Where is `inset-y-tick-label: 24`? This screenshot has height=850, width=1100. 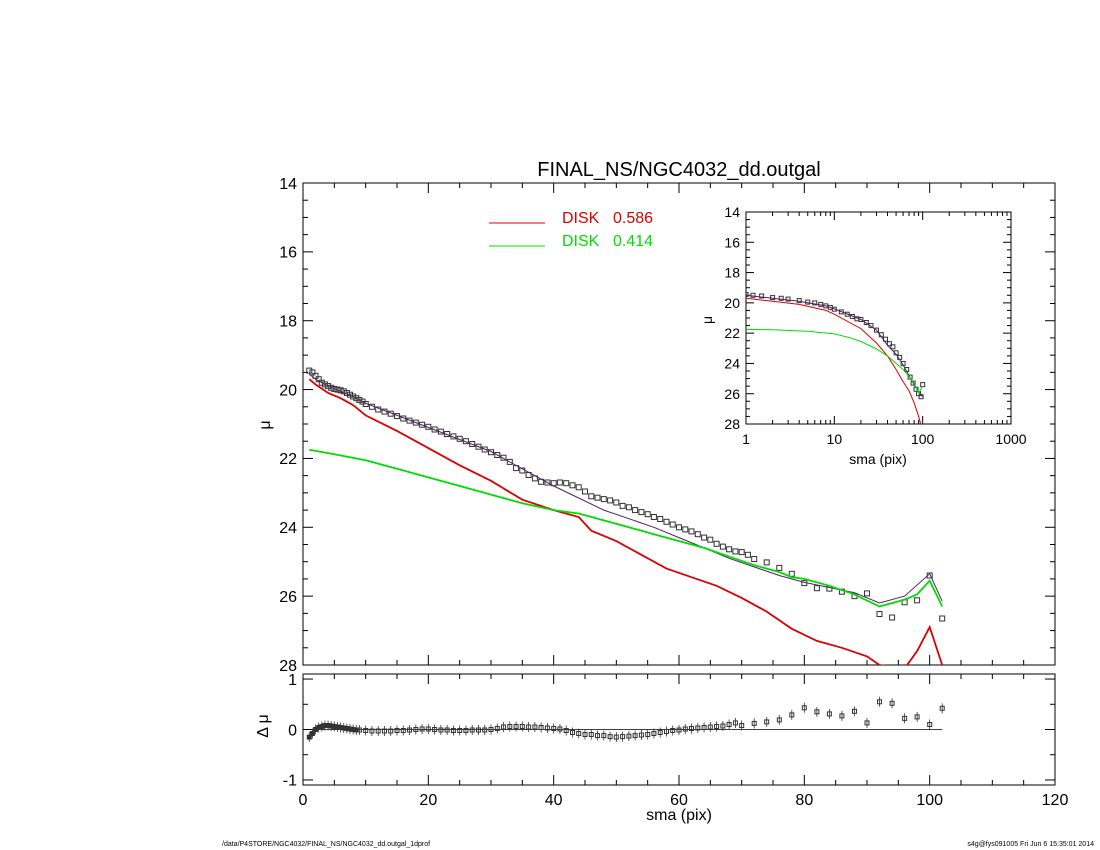
inset-y-tick-label: 24 is located at coordinates (732, 363).